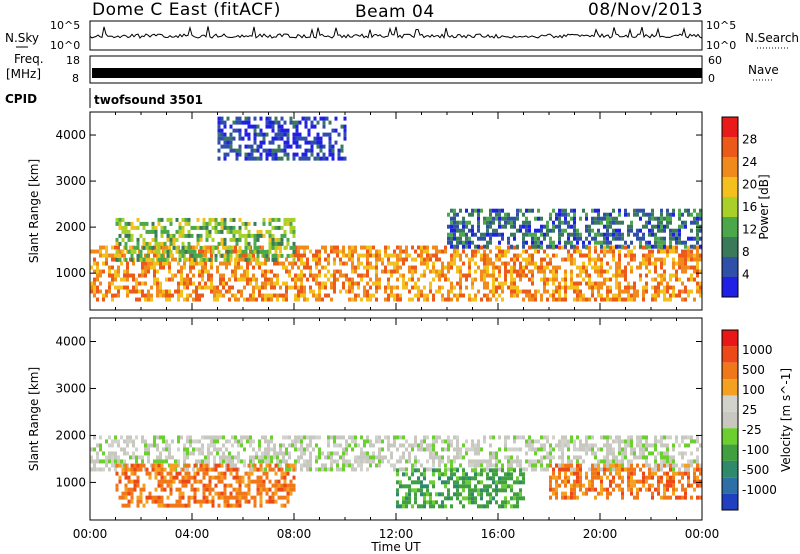 The height and width of the screenshot is (554, 800). What do you see at coordinates (753, 390) in the screenshot?
I see `velocity-colorbar-tick: 100` at bounding box center [753, 390].